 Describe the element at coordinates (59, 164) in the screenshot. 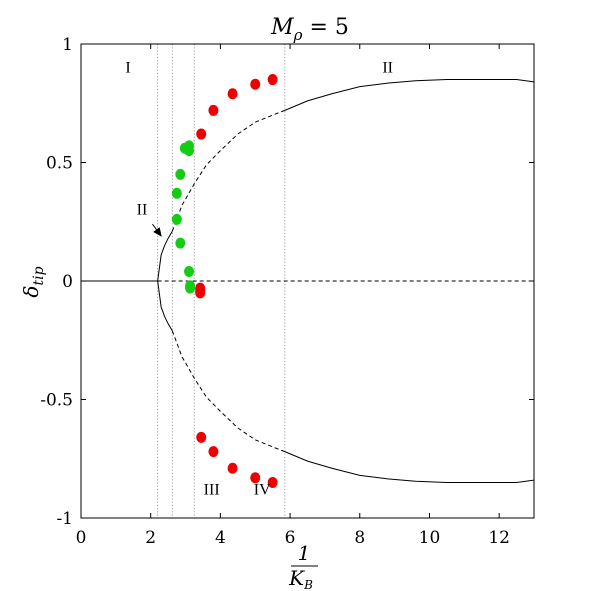

I see `y-tick-label: 0.5` at that location.